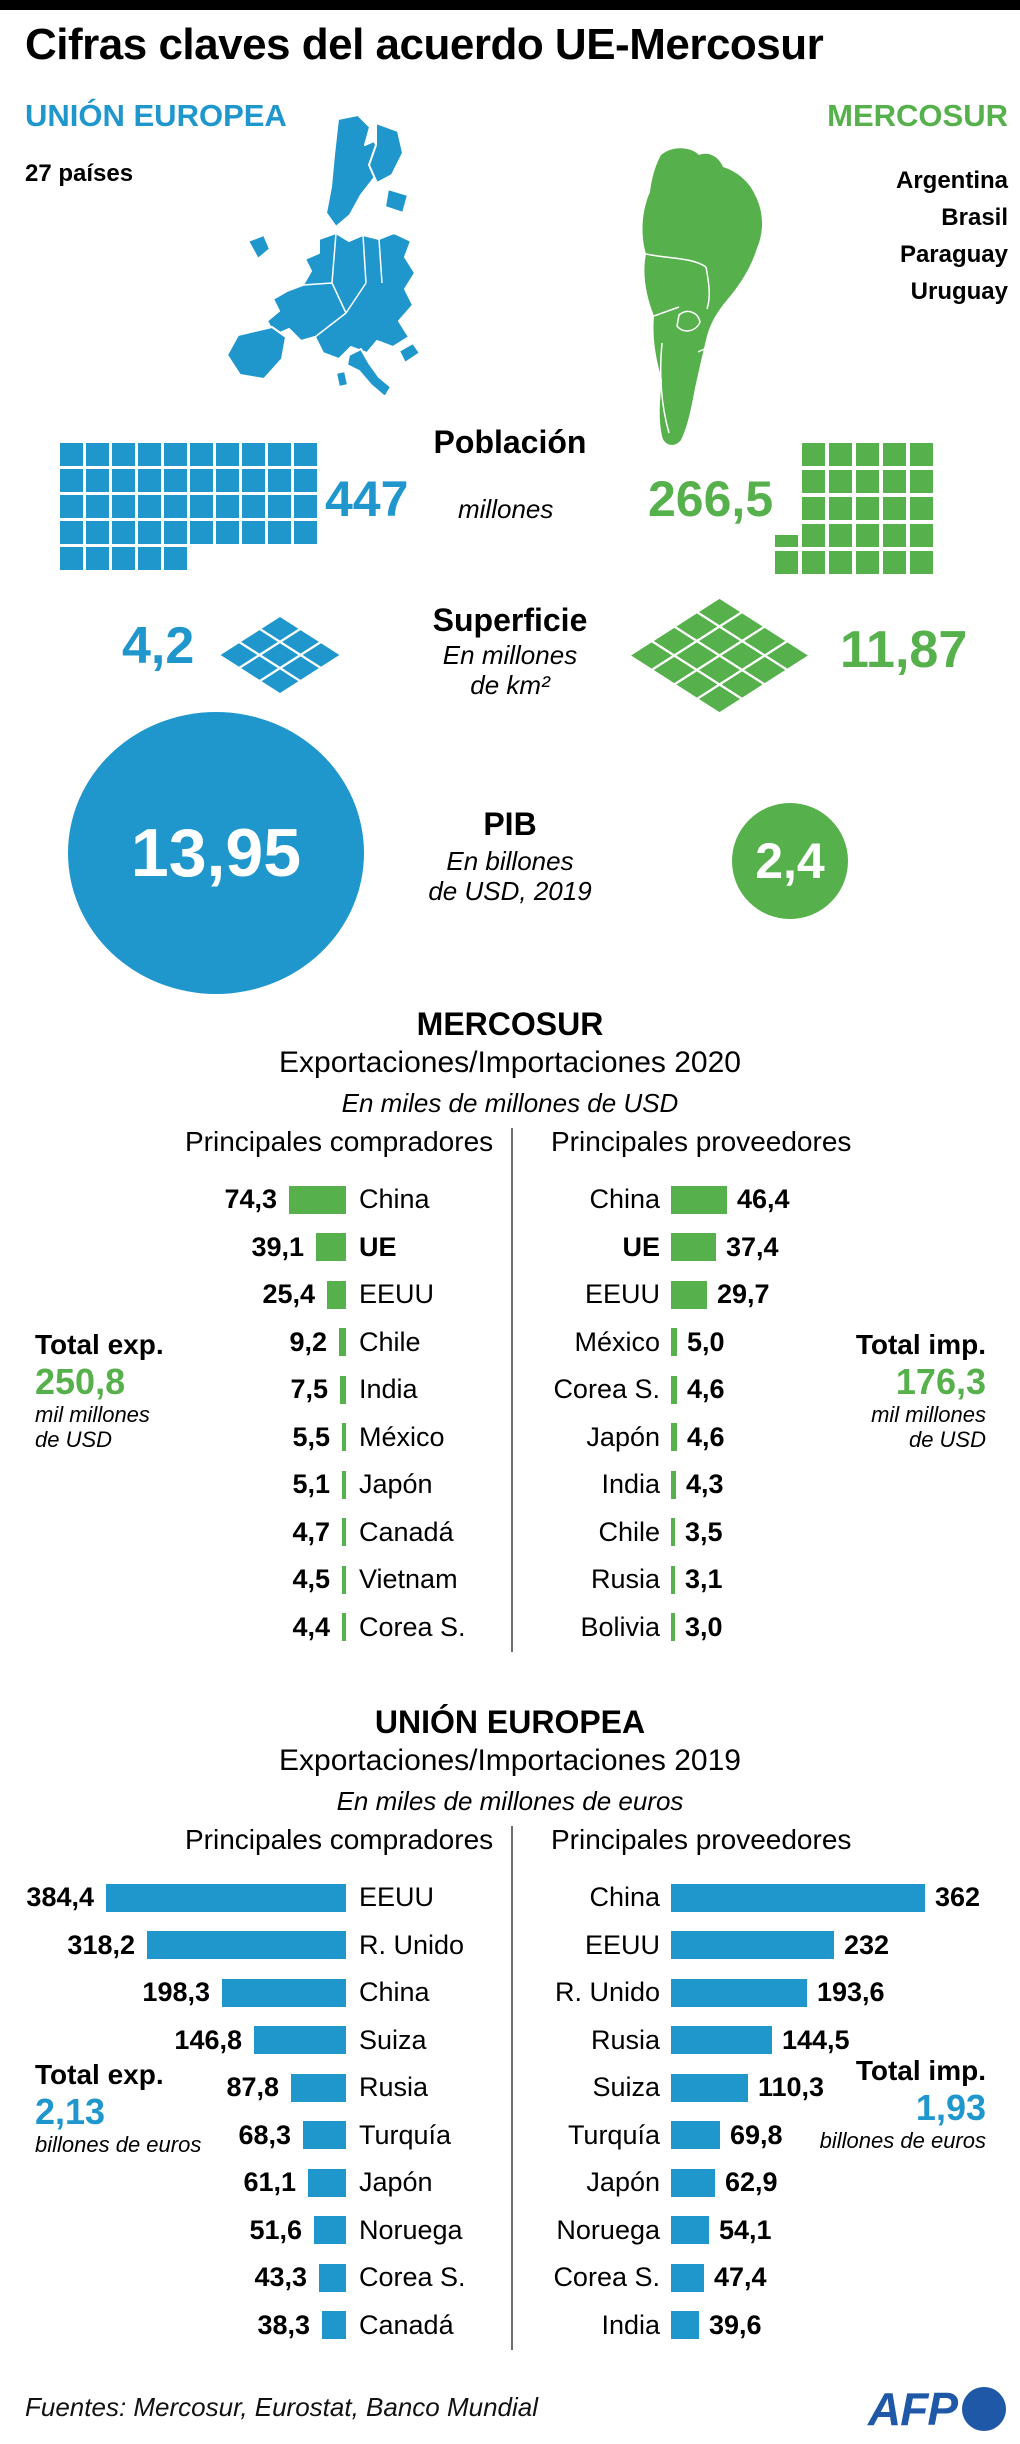  Describe the element at coordinates (766, 1993) in the screenshot. I see `trade-row: R. Unido 193,6` at that location.